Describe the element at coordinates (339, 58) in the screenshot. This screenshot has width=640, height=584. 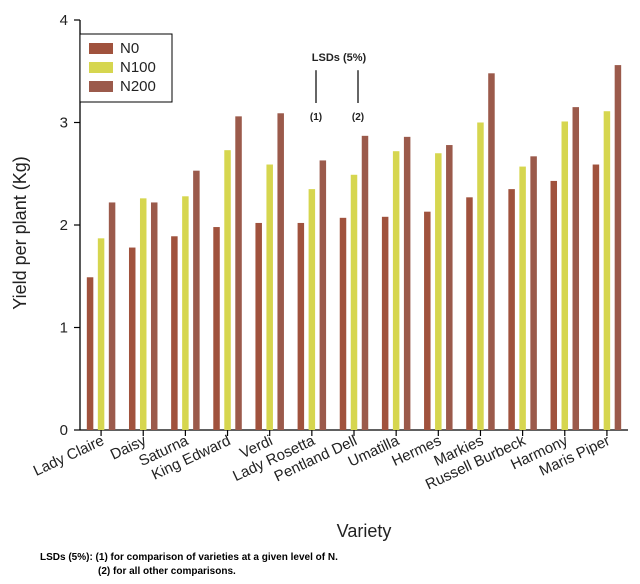
I see `lsd-title: LSDs (5%)` at that location.